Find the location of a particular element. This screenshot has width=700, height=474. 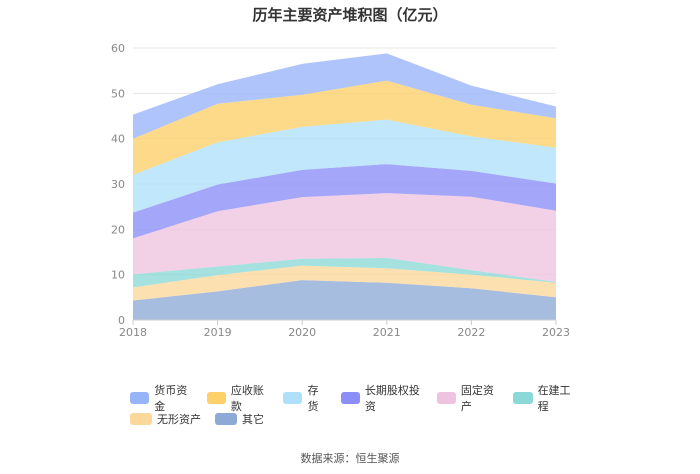

x-tick-label: 2018 is located at coordinates (133, 332).